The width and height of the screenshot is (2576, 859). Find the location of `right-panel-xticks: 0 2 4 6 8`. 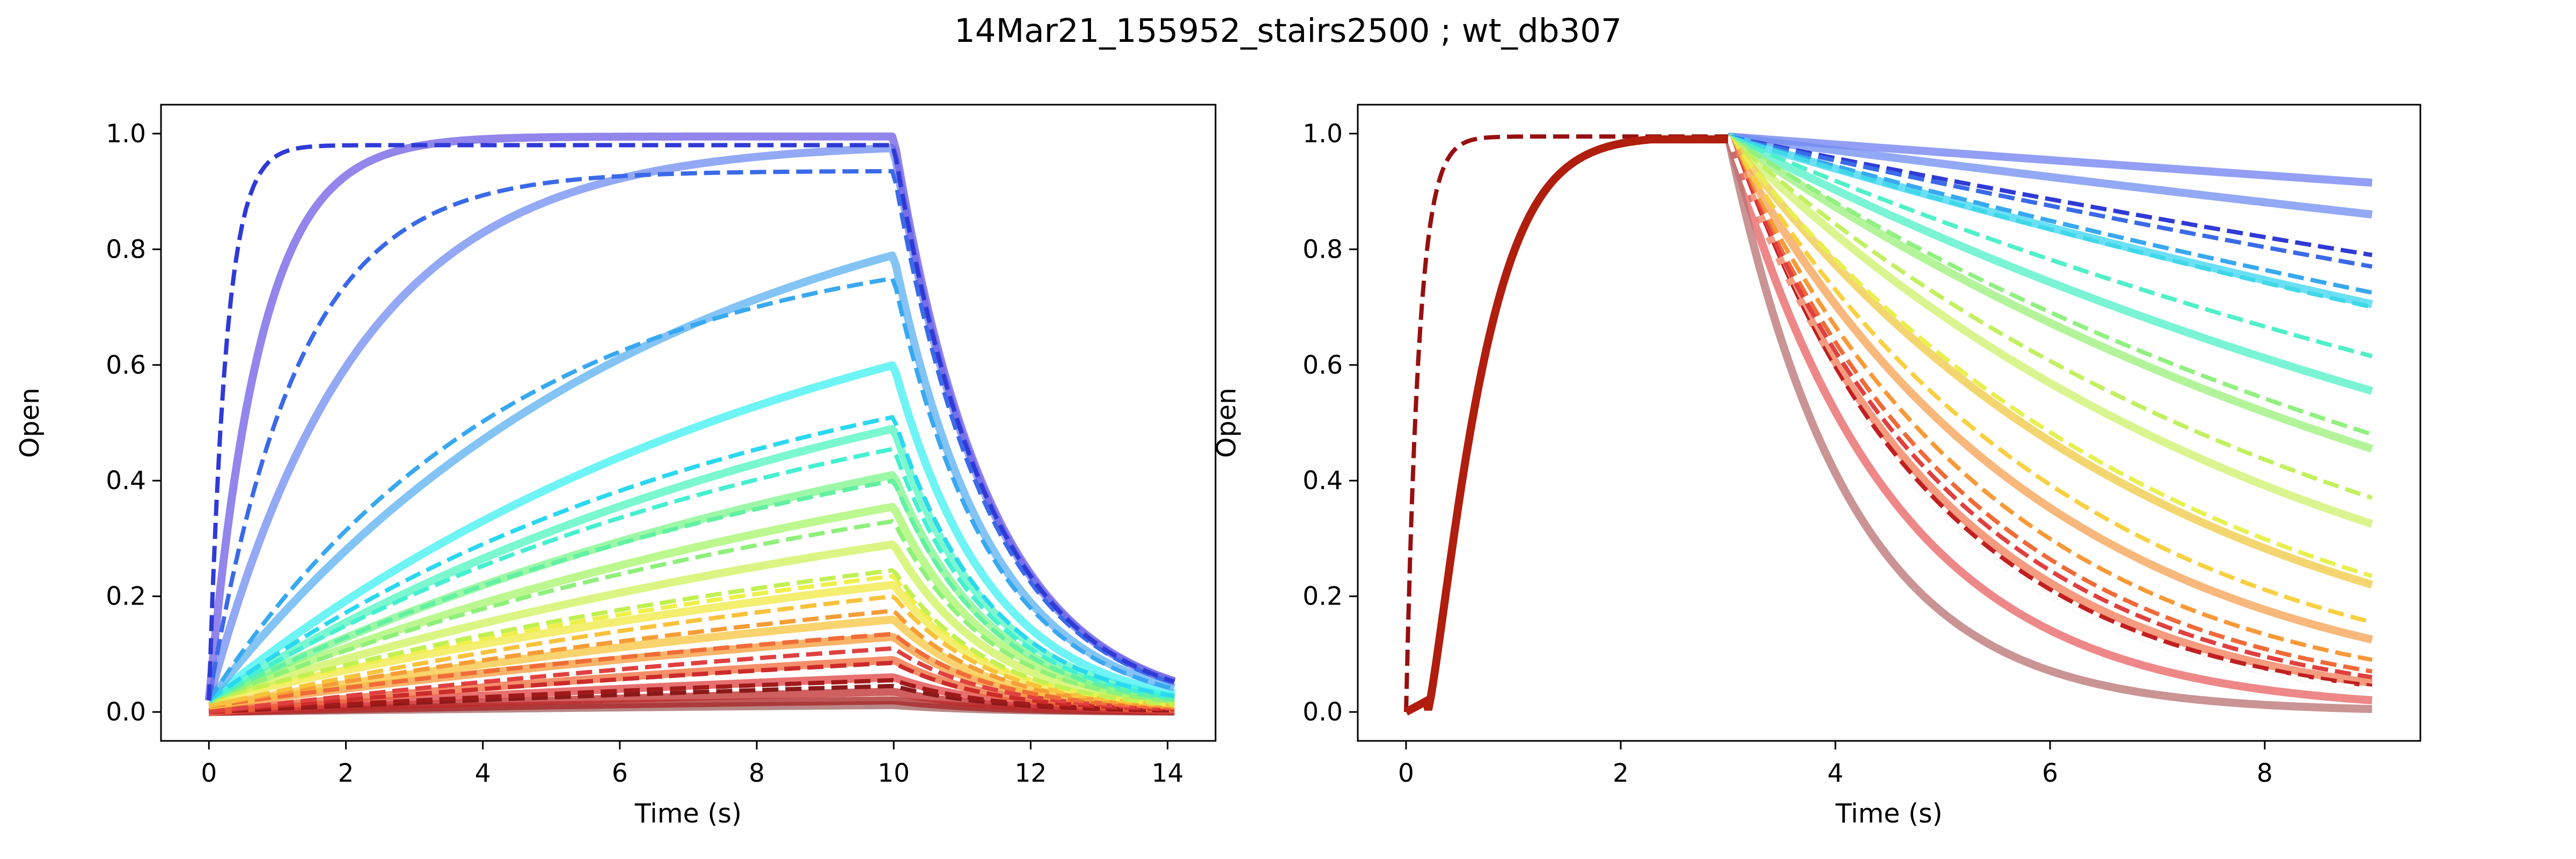

right-panel-xticks: 0 2 4 6 8 is located at coordinates (1835, 764).